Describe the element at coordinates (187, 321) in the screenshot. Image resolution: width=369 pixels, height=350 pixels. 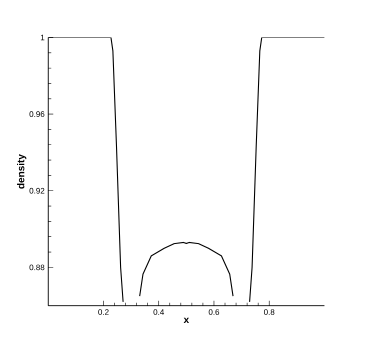
I see `x-axis-title: x` at that location.